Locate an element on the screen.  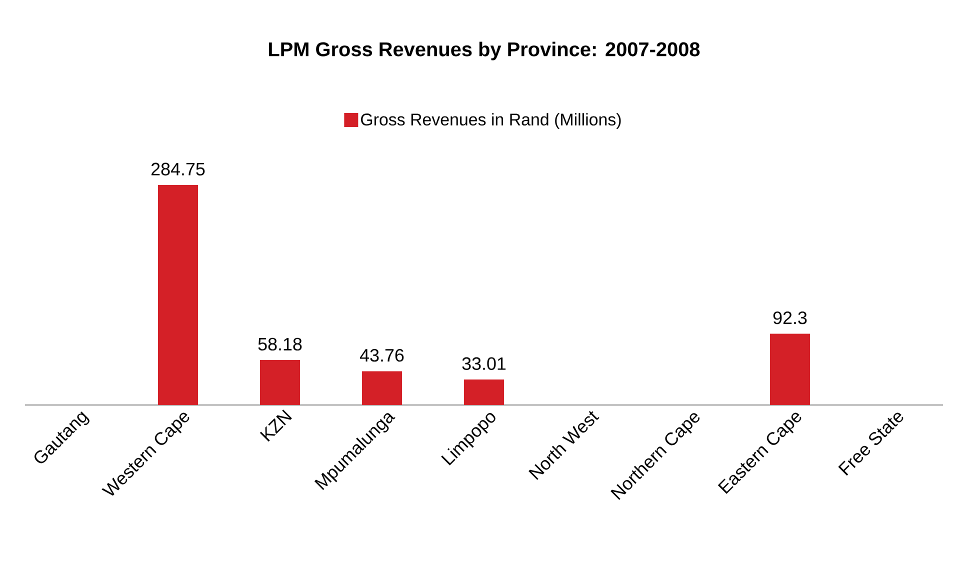
chart-title: LPM Gross Revenues by Province: 2007-2008 is located at coordinates (484, 51).